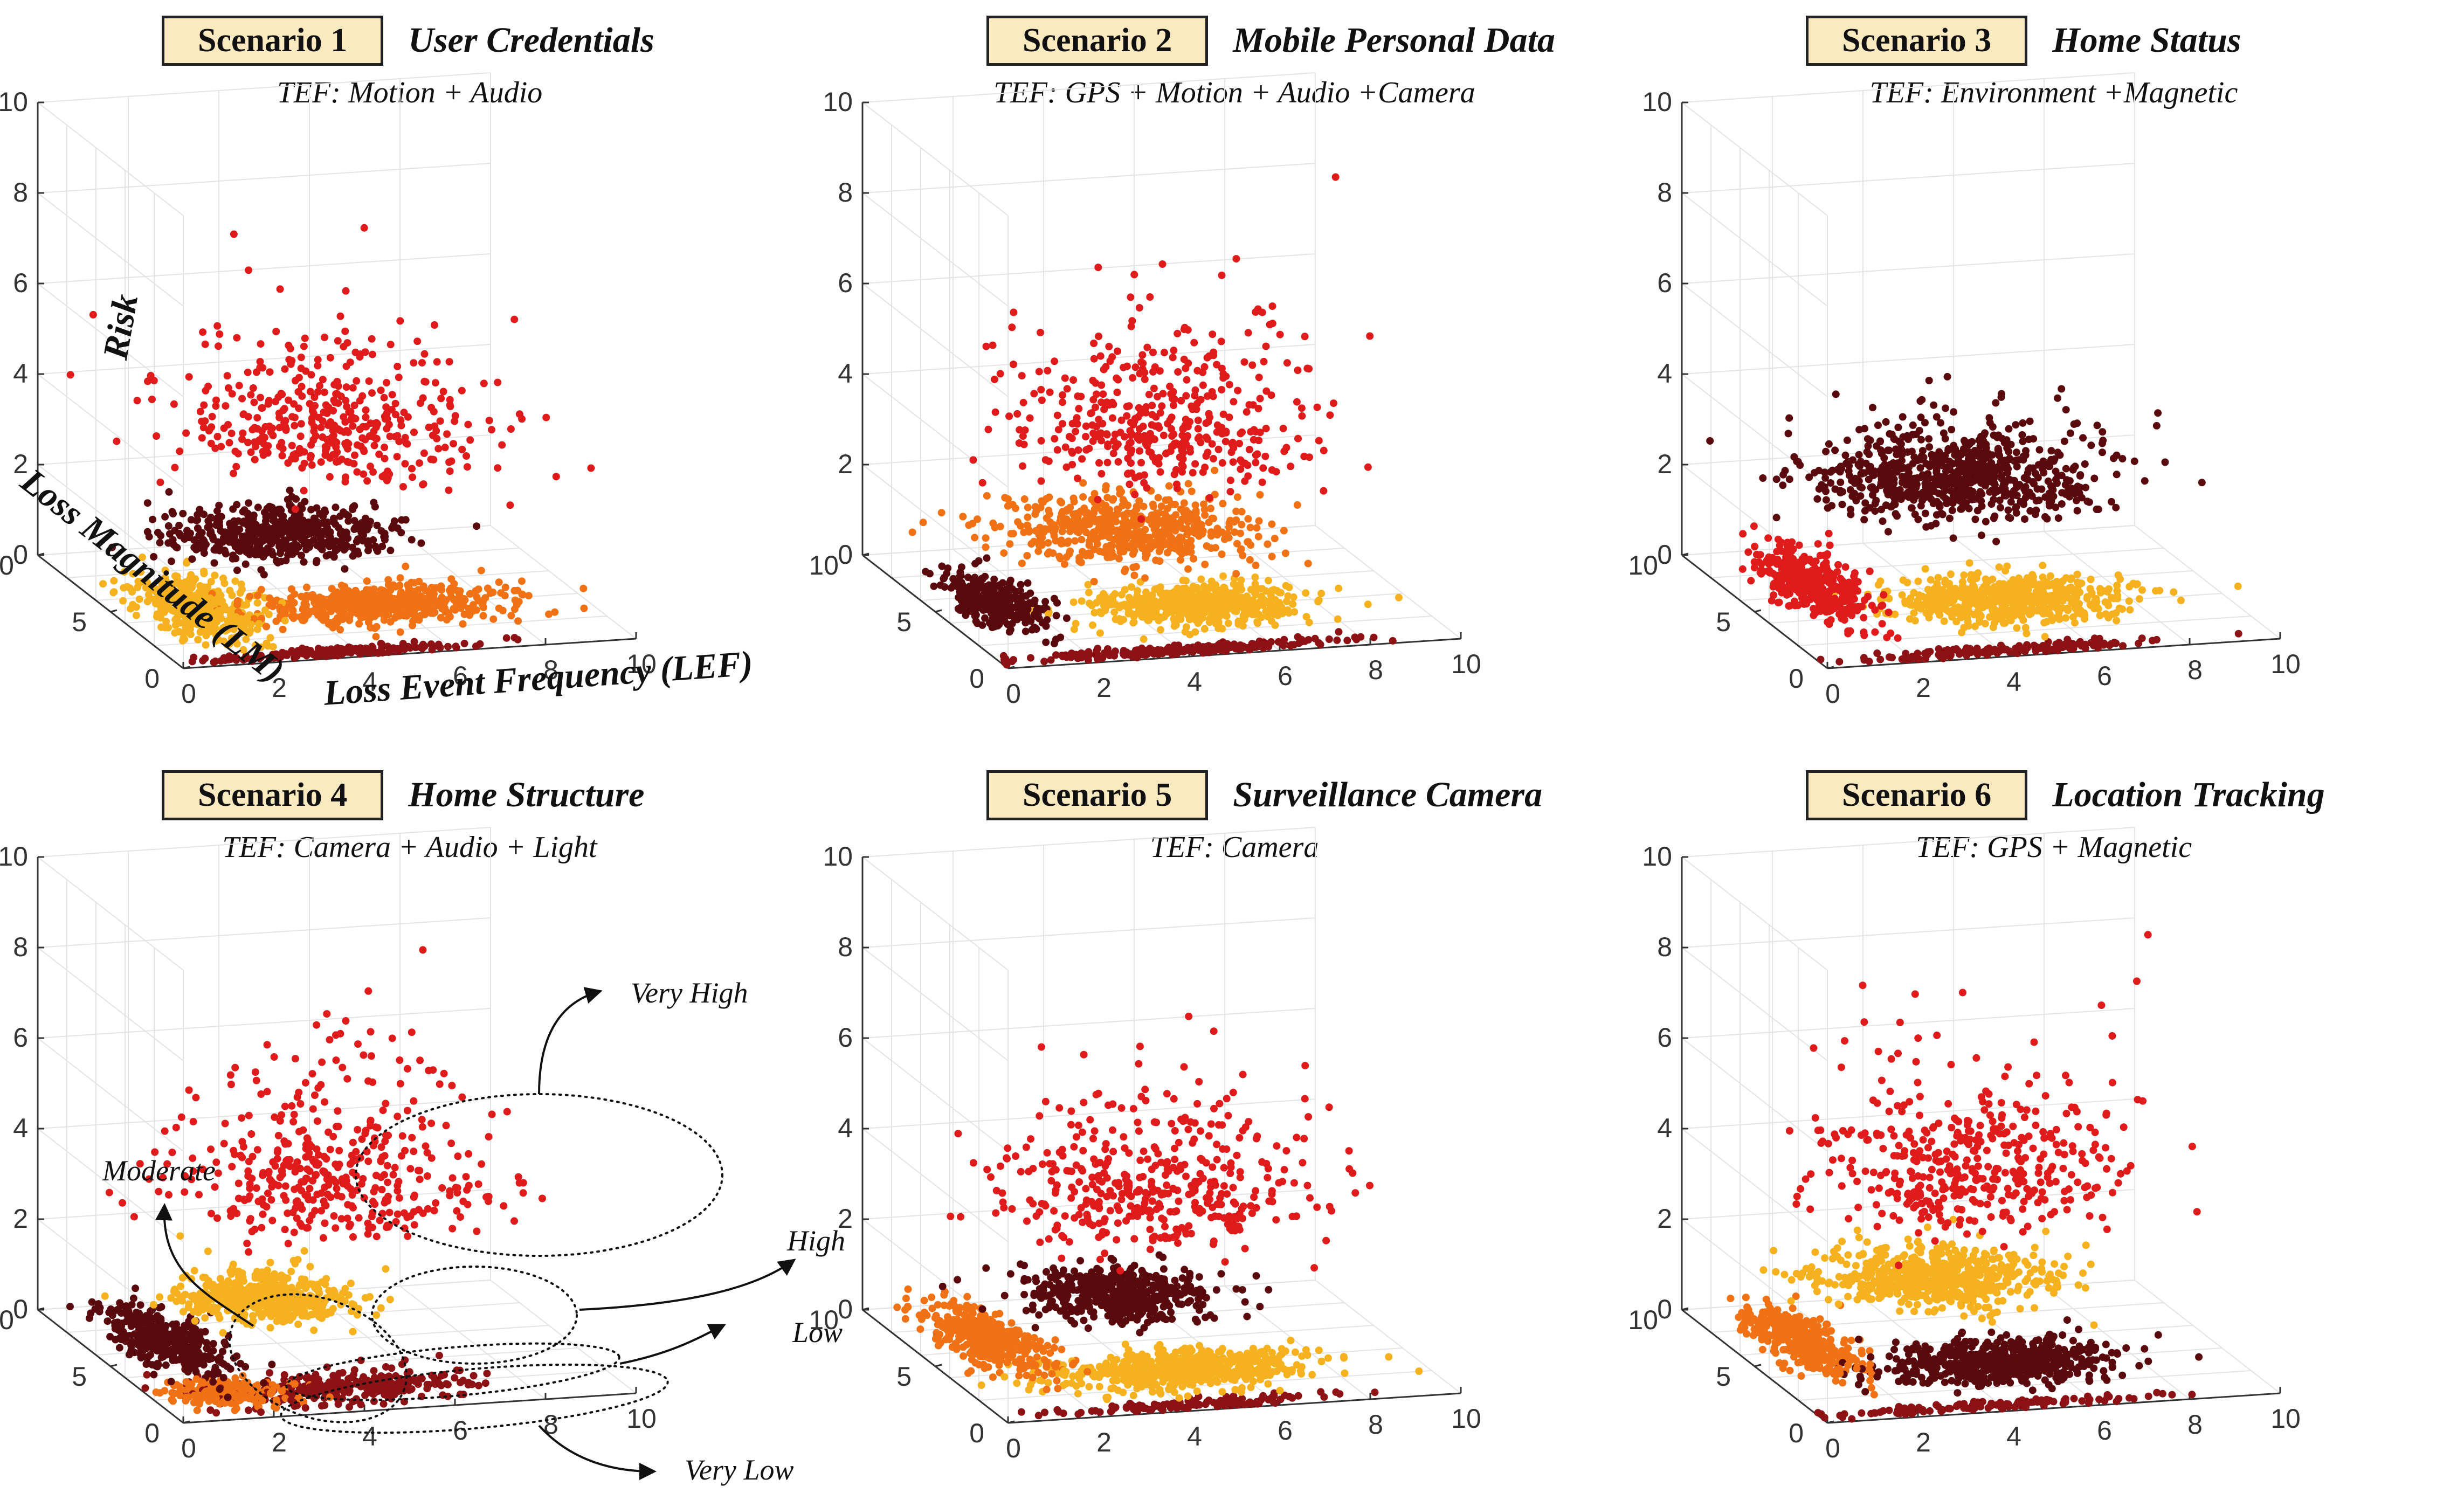 The height and width of the screenshot is (1507, 2464). I want to click on y-tick-mark, so click(1011, 667).